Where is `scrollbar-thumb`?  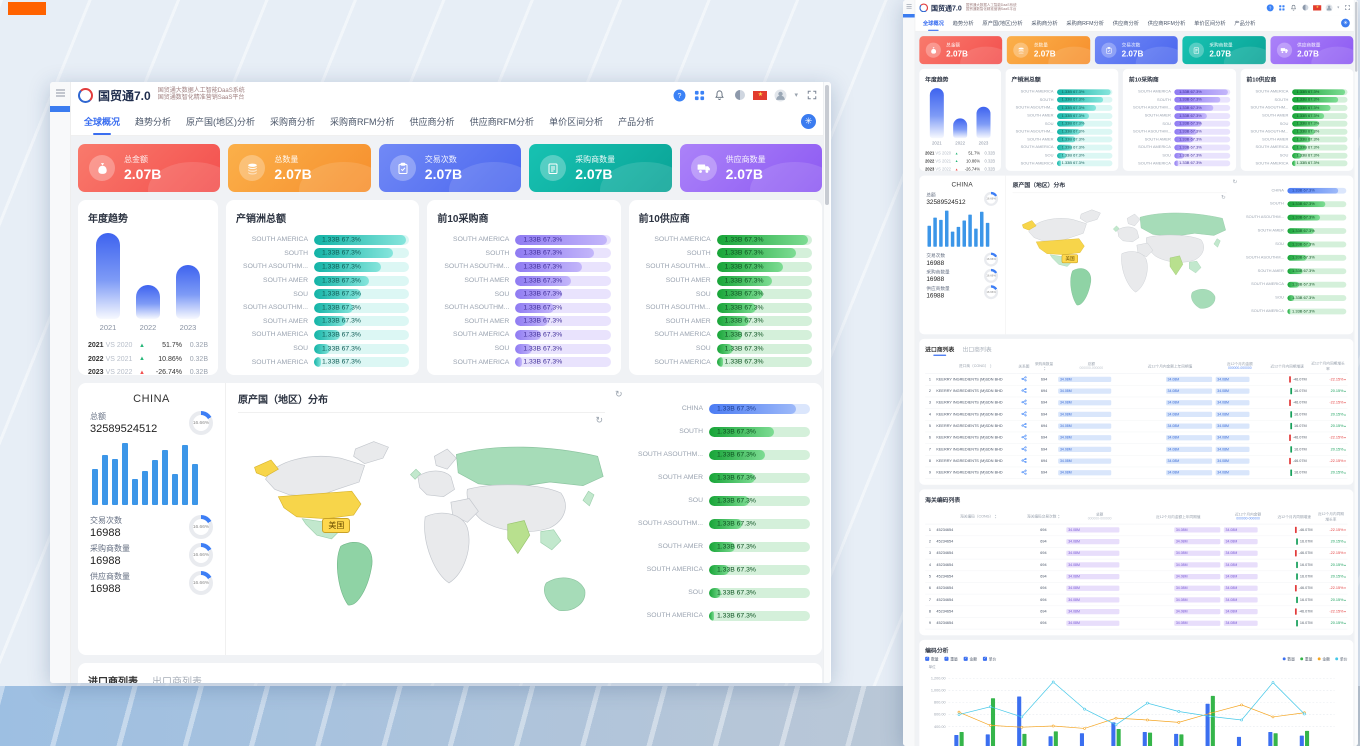 scrollbar-thumb is located at coordinates (1356, 36).